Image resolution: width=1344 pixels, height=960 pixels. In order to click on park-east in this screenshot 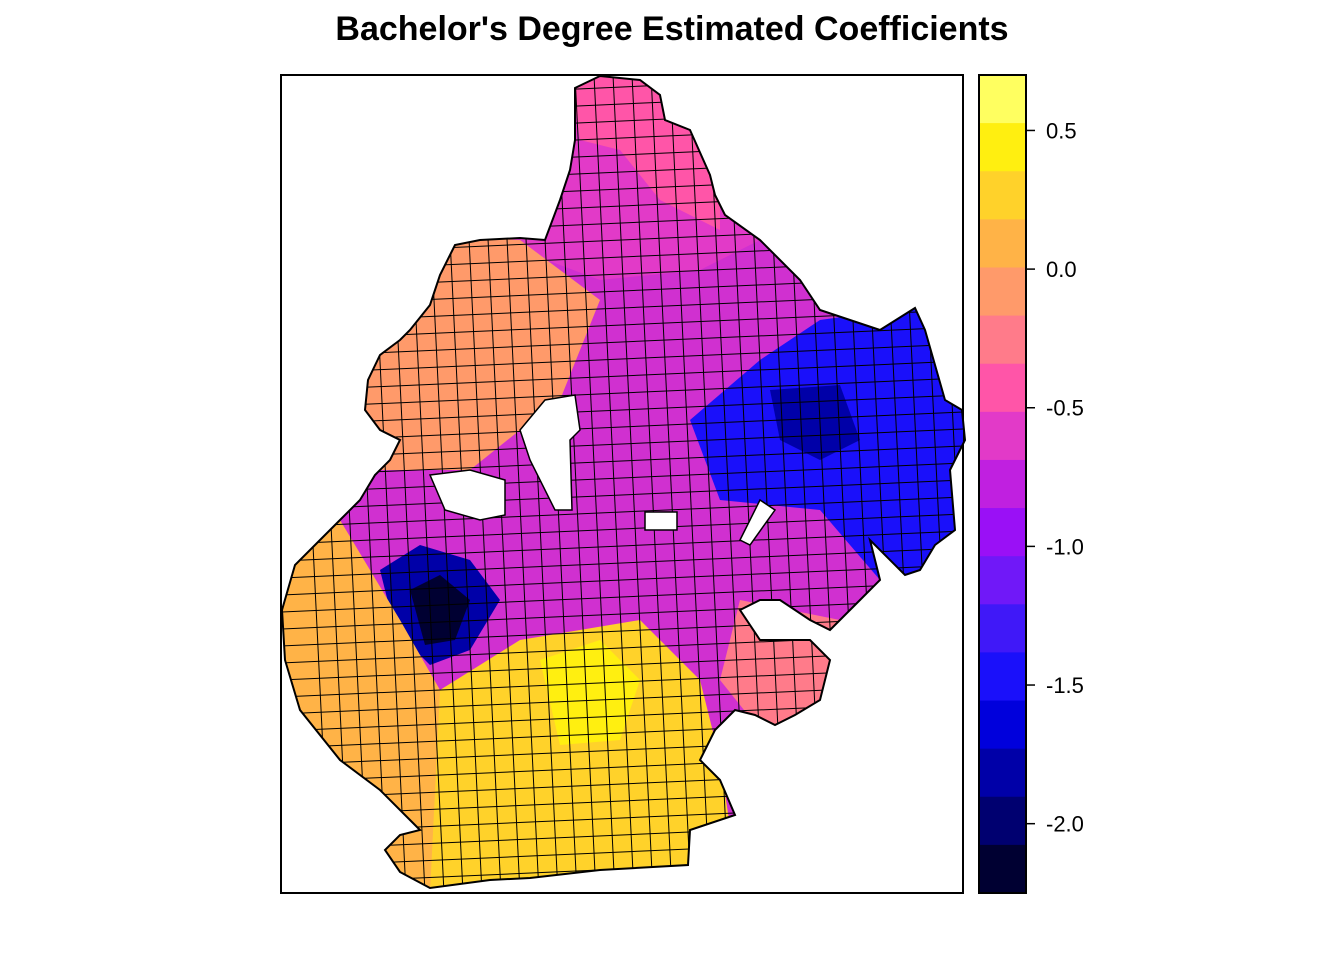, I will do `click(757, 522)`.